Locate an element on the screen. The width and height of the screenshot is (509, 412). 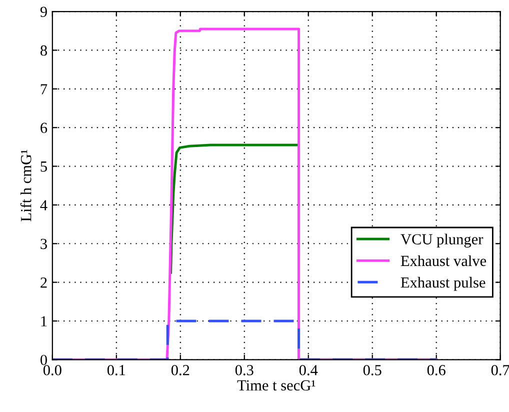
legend-label: VCU plunger is located at coordinates (442, 241).